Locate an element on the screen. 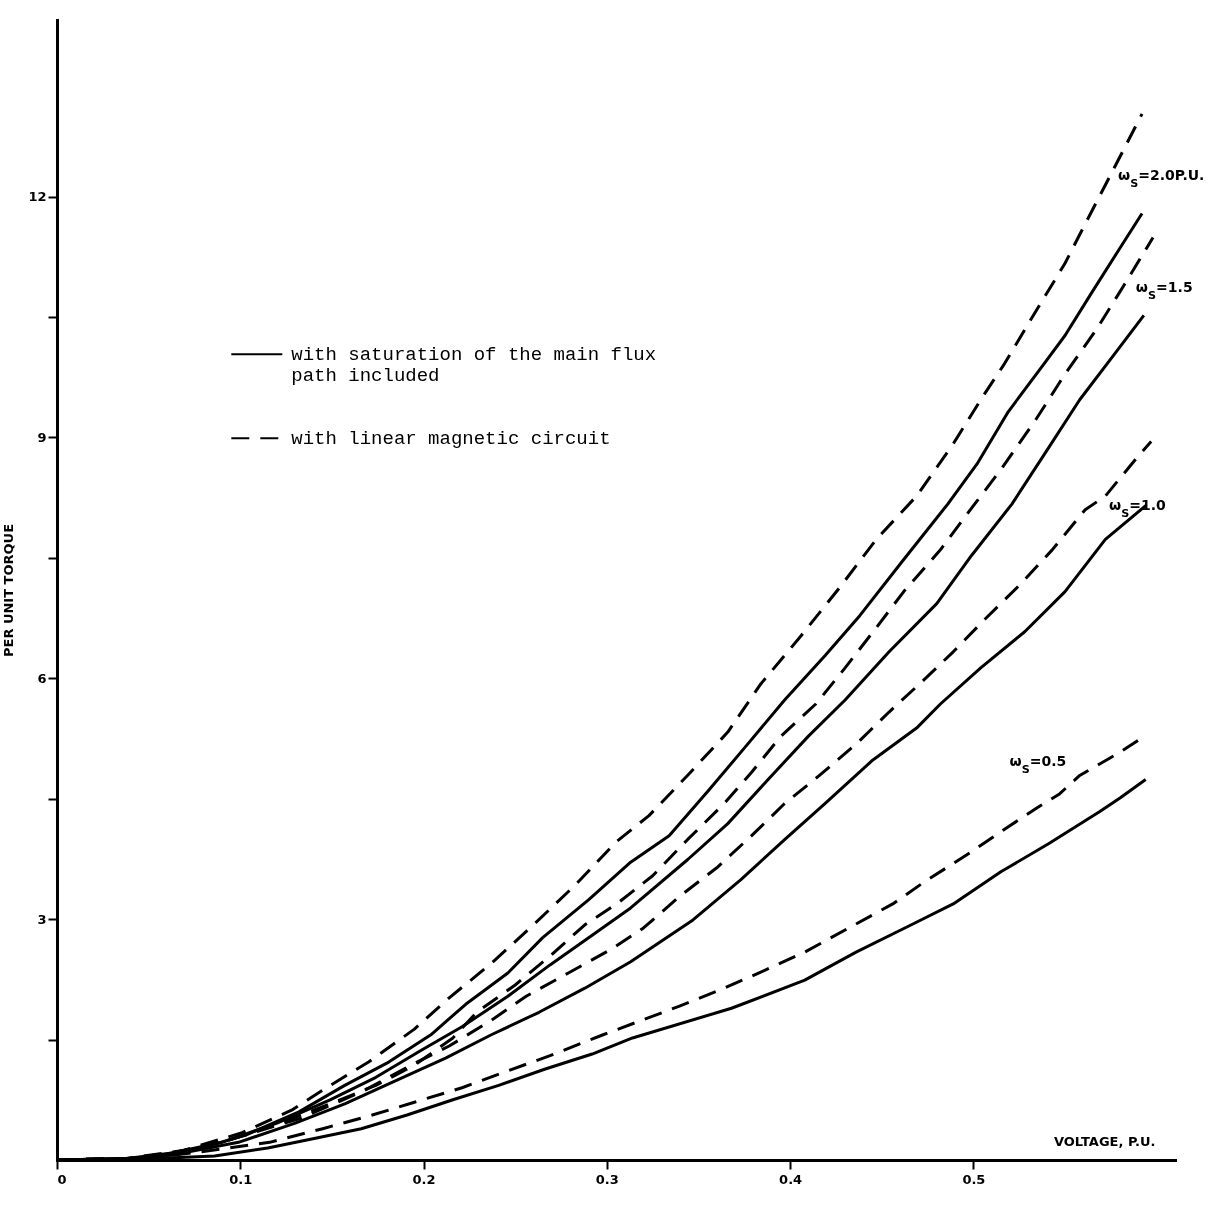  legend-label: with linear magnetic circuit is located at coordinates (451, 439).